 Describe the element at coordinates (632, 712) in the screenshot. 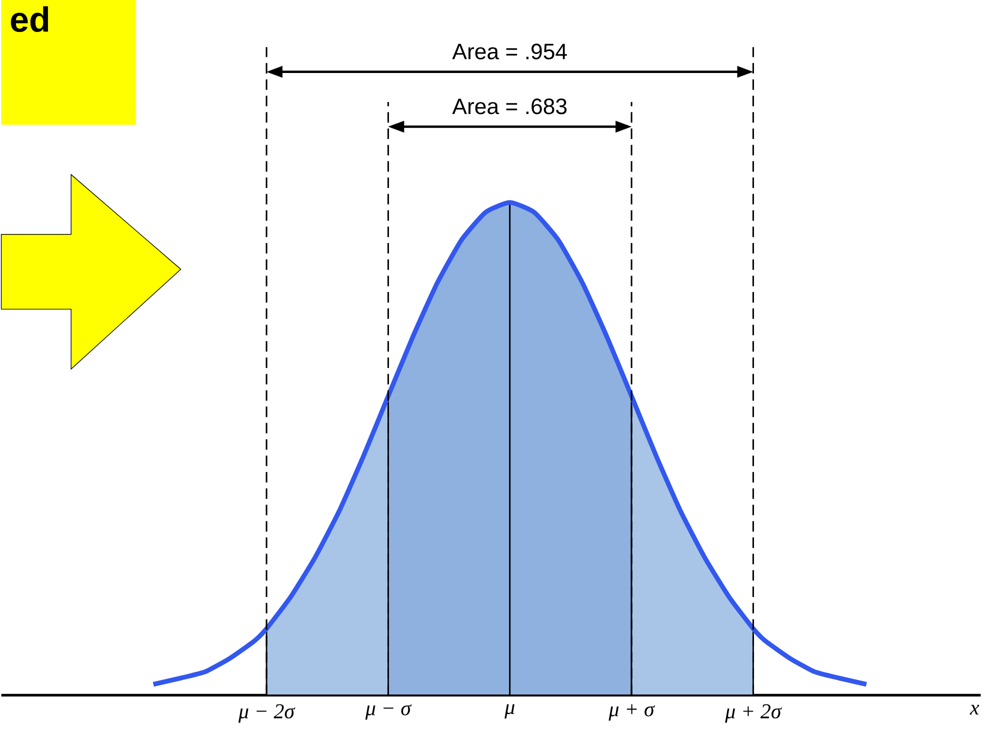

I see `x-tick-label: μ + σ` at that location.